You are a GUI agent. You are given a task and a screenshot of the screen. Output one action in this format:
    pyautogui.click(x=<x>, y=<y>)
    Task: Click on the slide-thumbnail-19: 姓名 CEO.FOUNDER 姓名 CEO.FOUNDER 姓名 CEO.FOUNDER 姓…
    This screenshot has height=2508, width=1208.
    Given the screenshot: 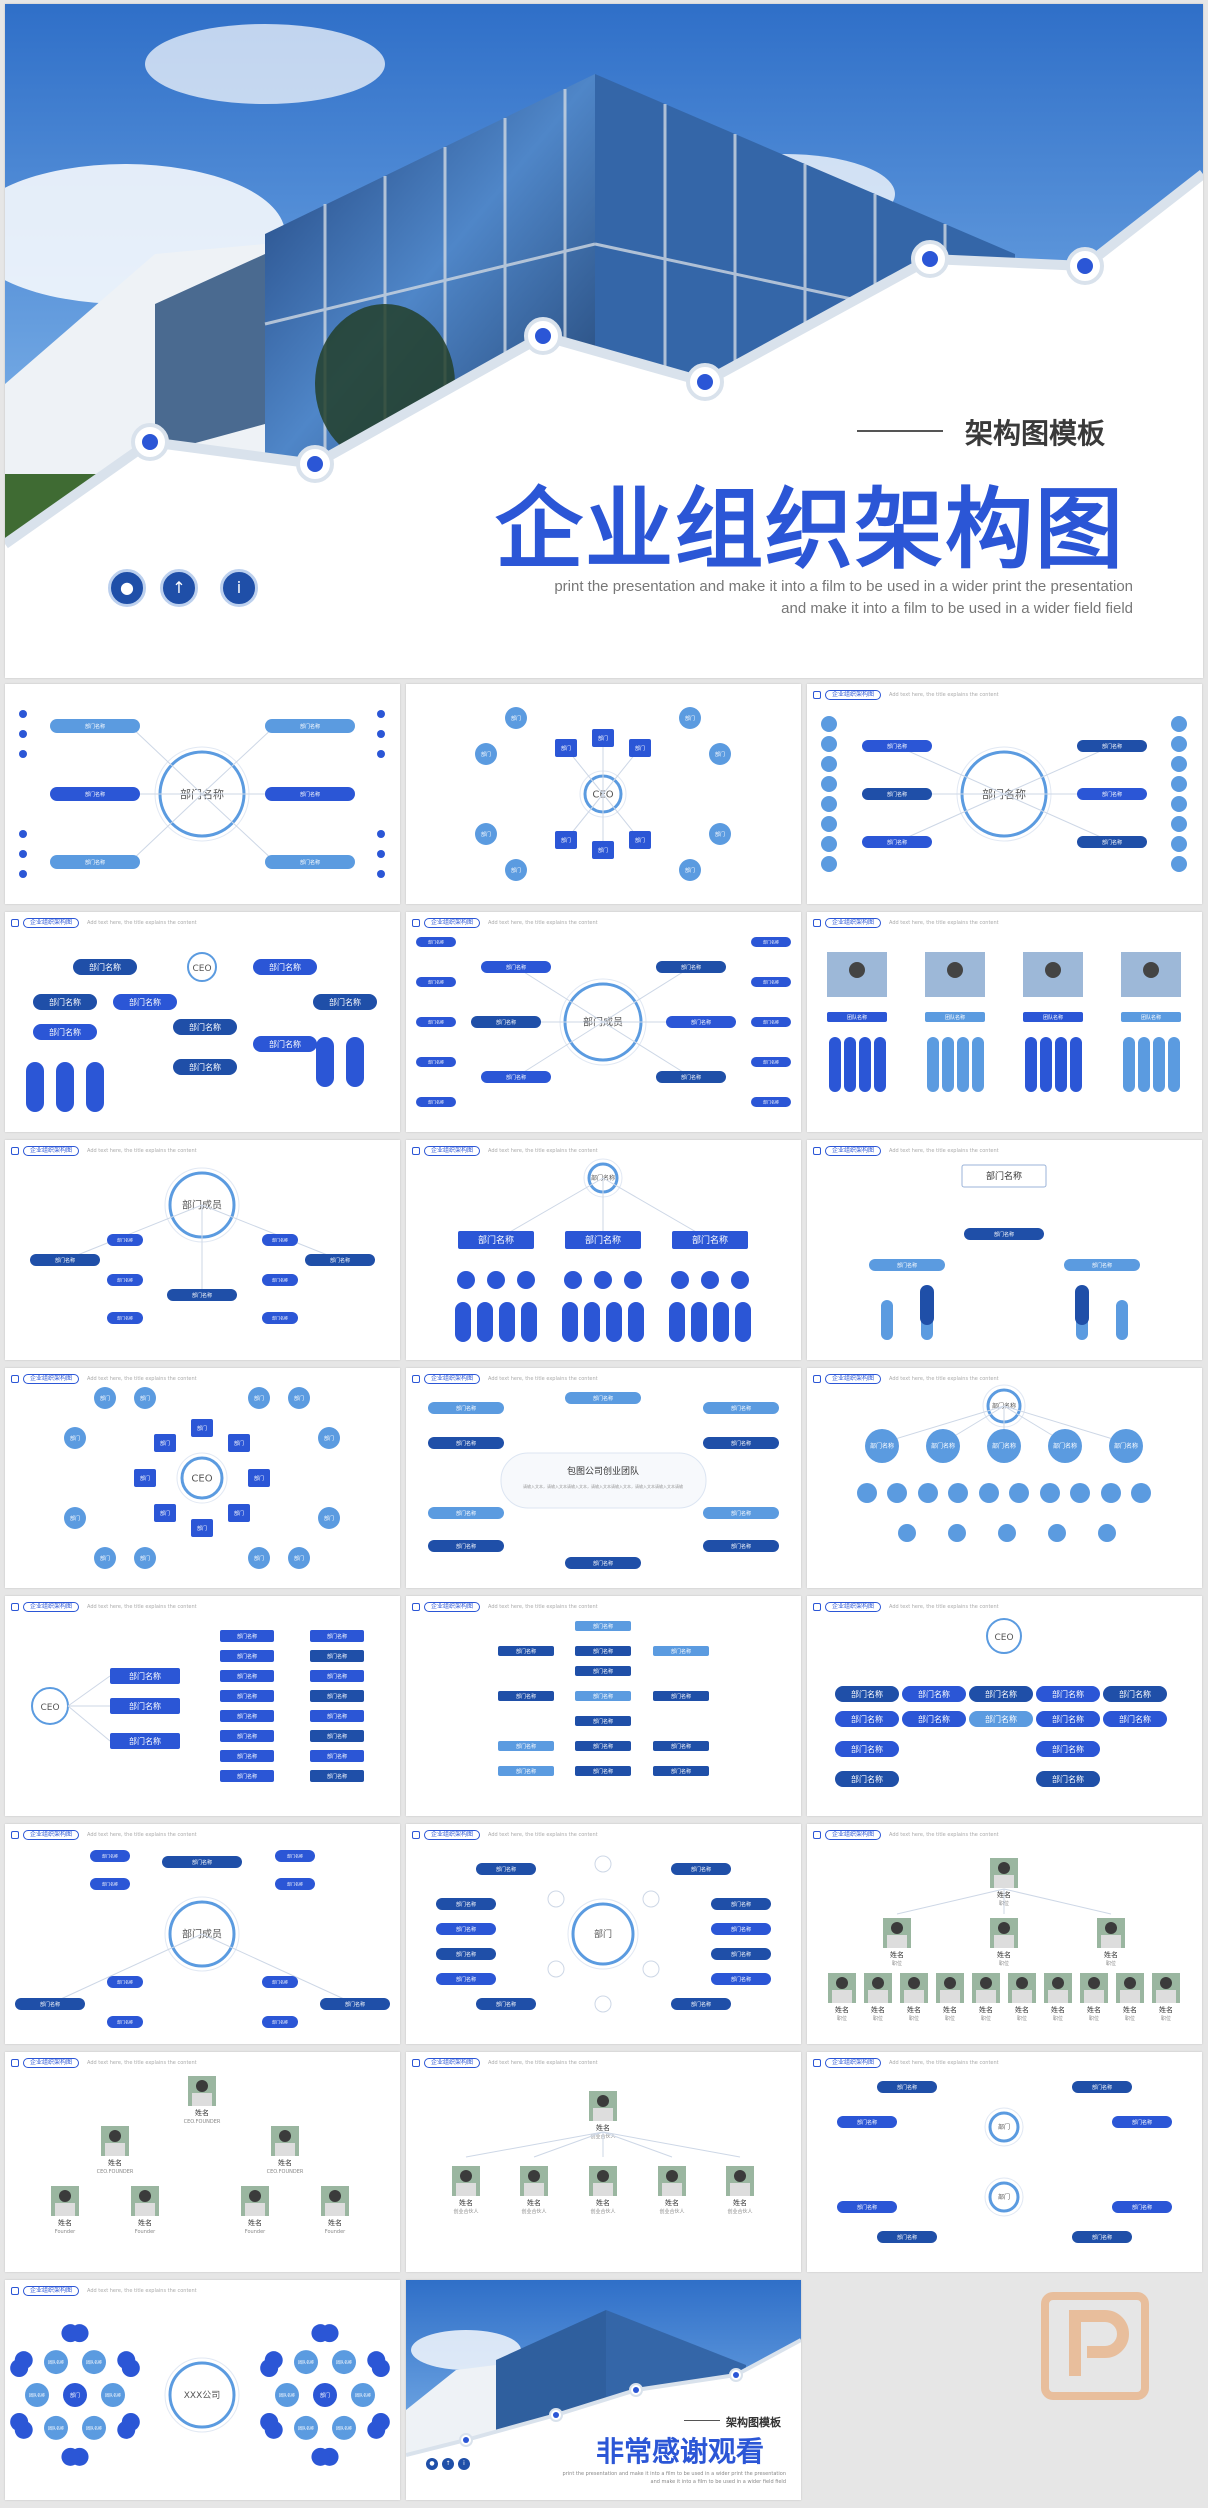 What is the action you would take?
    pyautogui.click(x=202, y=2162)
    